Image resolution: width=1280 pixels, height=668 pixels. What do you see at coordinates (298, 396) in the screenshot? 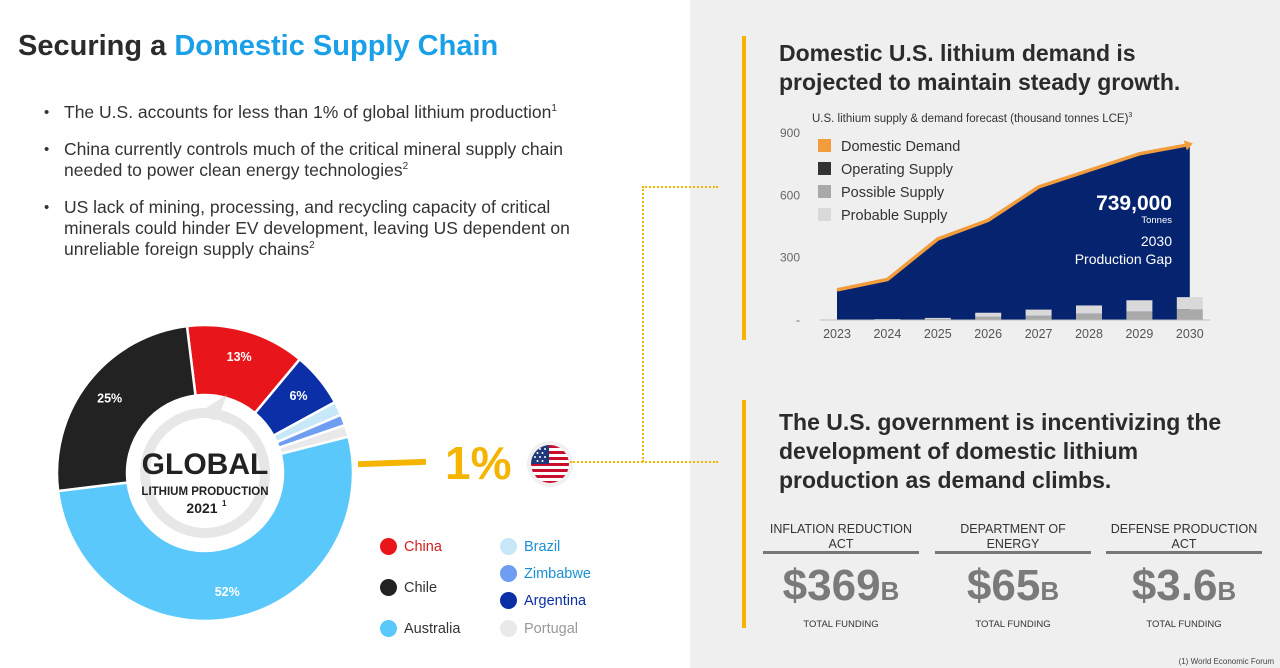
I see `donut-label-argentina: 6%` at bounding box center [298, 396].